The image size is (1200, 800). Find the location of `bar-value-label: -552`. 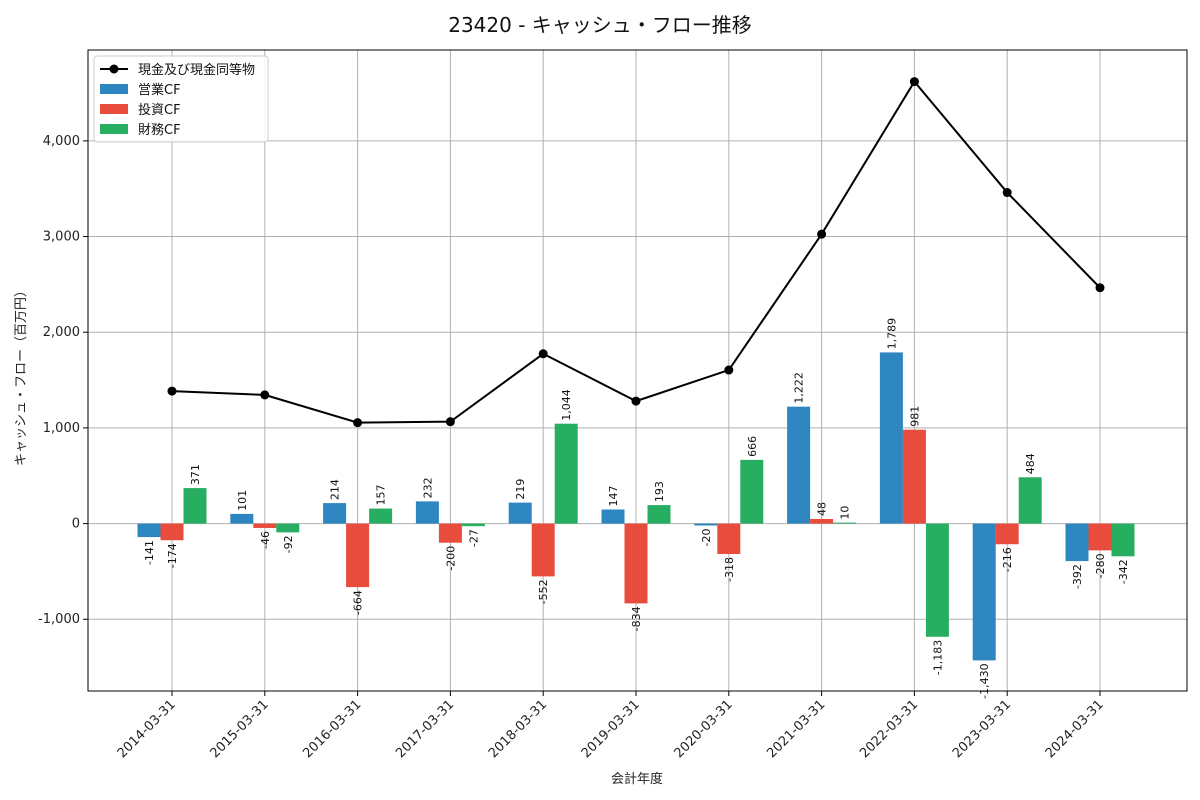

bar-value-label: -552 is located at coordinates (543, 591).